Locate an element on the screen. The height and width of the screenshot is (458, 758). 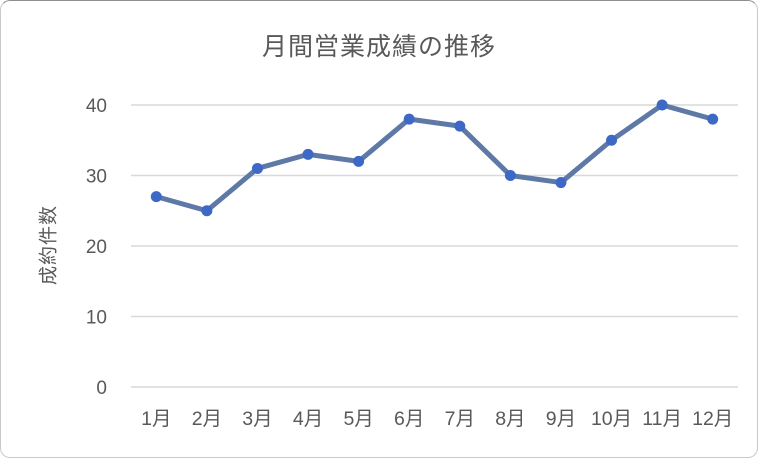
y-tick-label: 40 is located at coordinates (96, 106).